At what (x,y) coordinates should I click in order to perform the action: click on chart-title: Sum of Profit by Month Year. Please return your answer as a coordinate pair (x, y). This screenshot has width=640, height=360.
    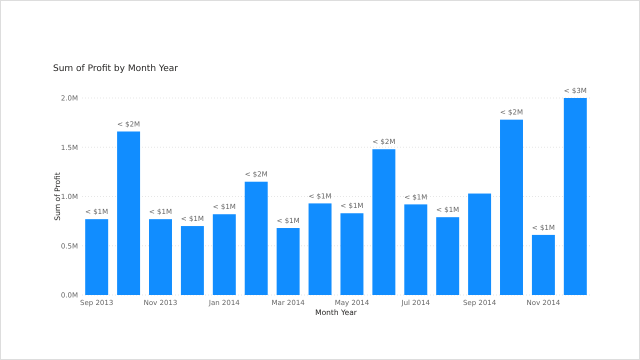
    Looking at the image, I should click on (115, 69).